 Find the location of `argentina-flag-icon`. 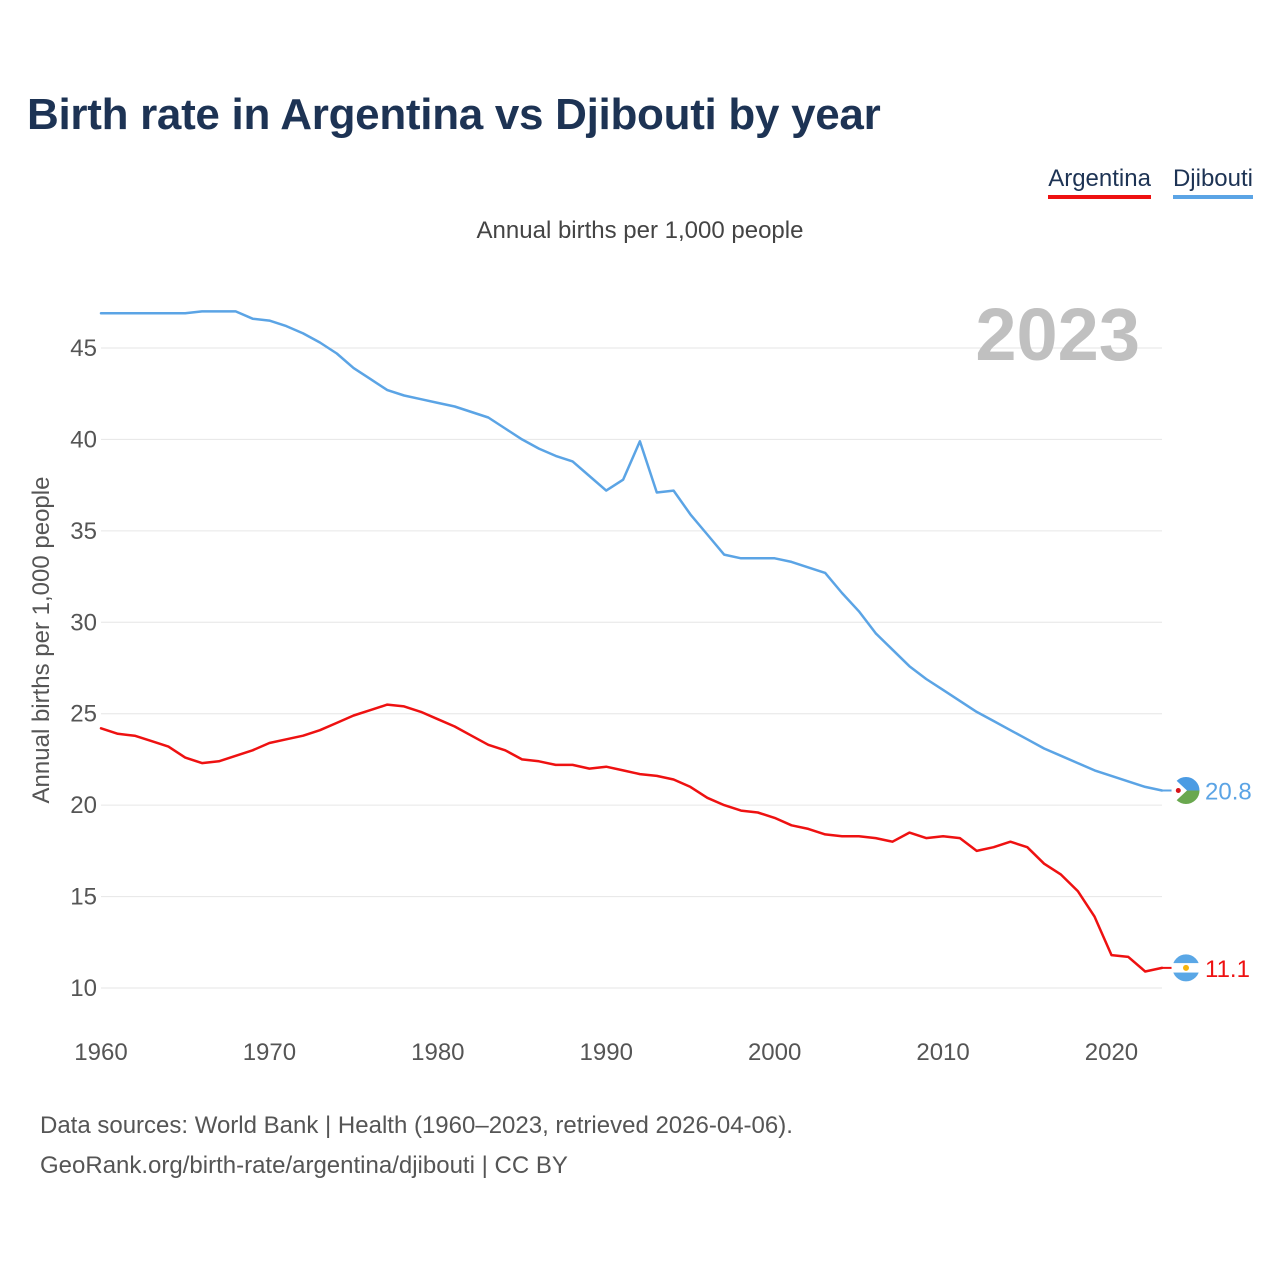

argentina-flag-icon is located at coordinates (1186, 968).